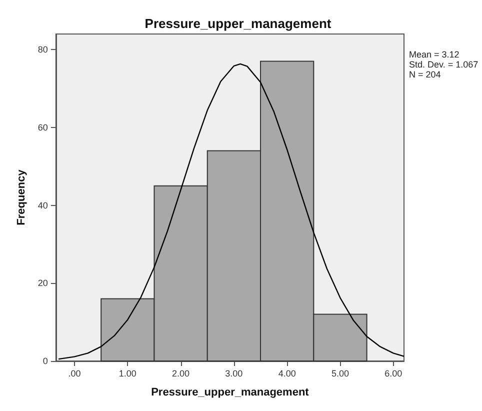 The height and width of the screenshot is (411, 482). What do you see at coordinates (43, 283) in the screenshot?
I see `y-tick-label: 20` at bounding box center [43, 283].